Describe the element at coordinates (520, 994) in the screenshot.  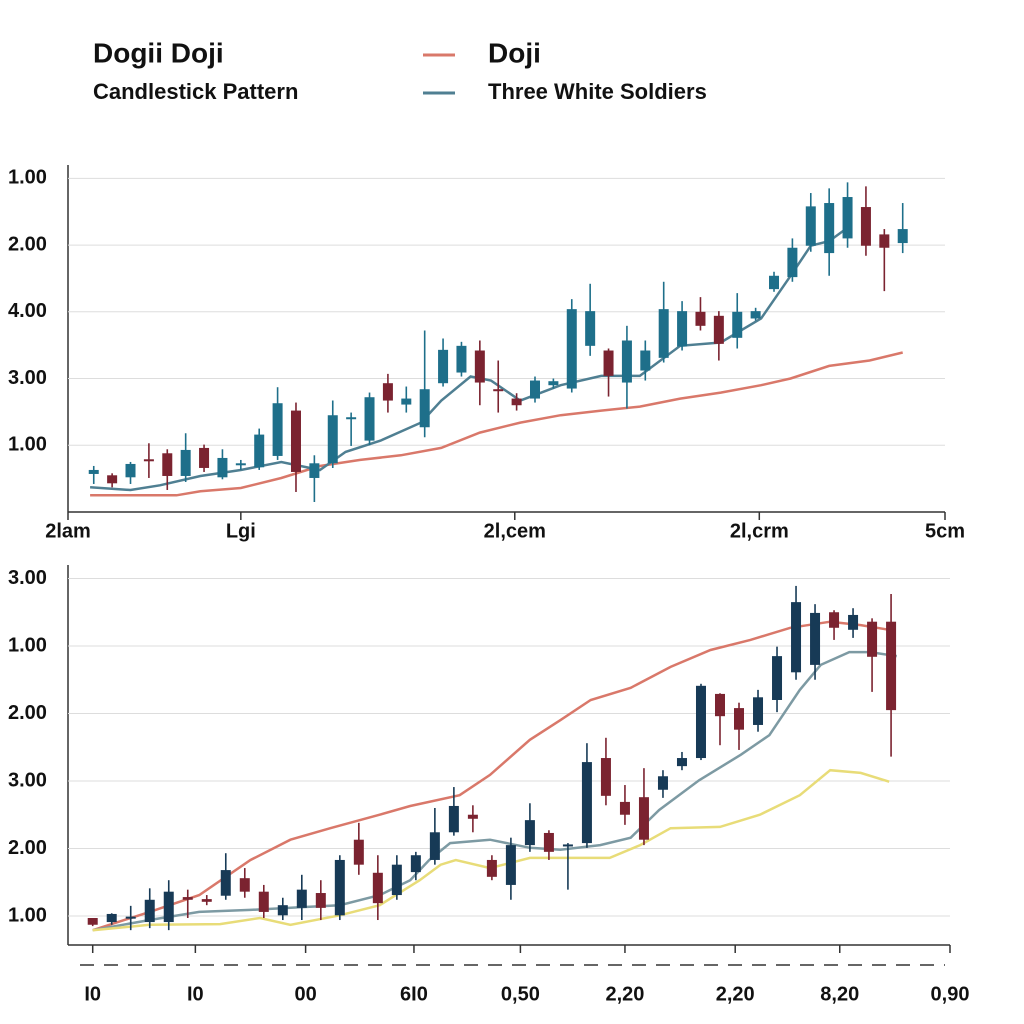
I see `x-tick-label: 0,50` at that location.